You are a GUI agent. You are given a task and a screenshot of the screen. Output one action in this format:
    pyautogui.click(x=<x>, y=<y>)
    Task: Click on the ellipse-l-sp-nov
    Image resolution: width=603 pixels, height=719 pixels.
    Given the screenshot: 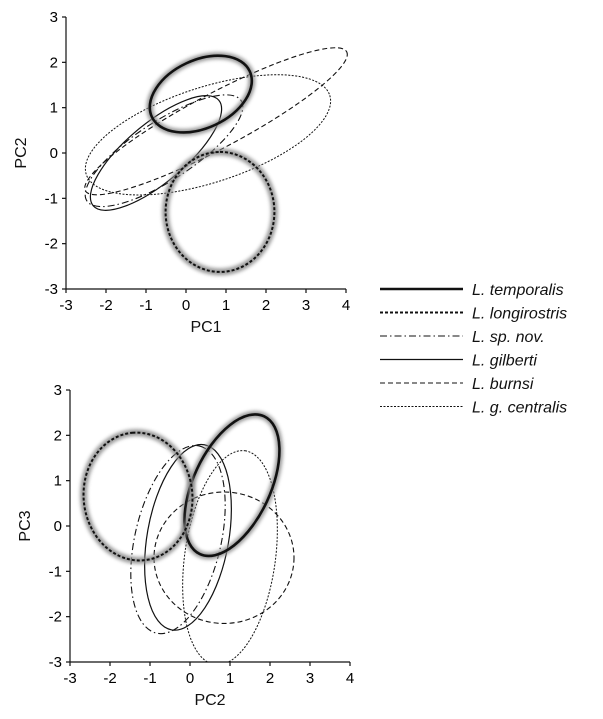 What is the action you would take?
    pyautogui.click(x=178, y=540)
    